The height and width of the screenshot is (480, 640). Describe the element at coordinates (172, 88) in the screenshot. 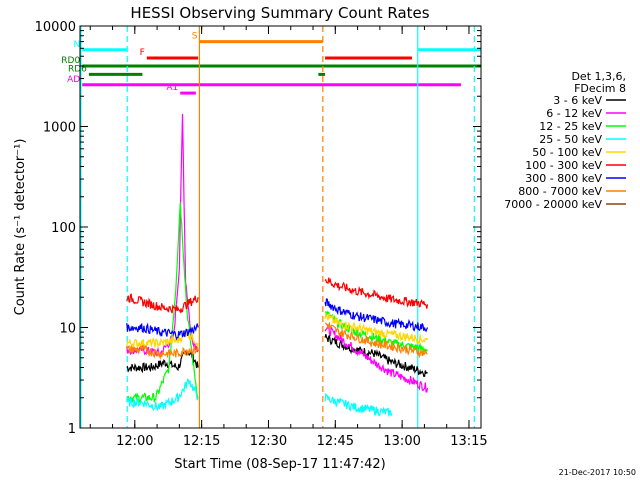

I see `flag-label-a1: A1` at that location.